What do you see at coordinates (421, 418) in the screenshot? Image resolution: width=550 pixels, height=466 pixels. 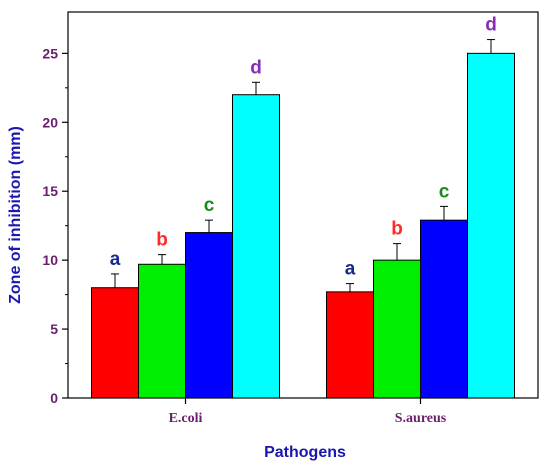 I see `x-tick-label: S.aureus` at bounding box center [421, 418].